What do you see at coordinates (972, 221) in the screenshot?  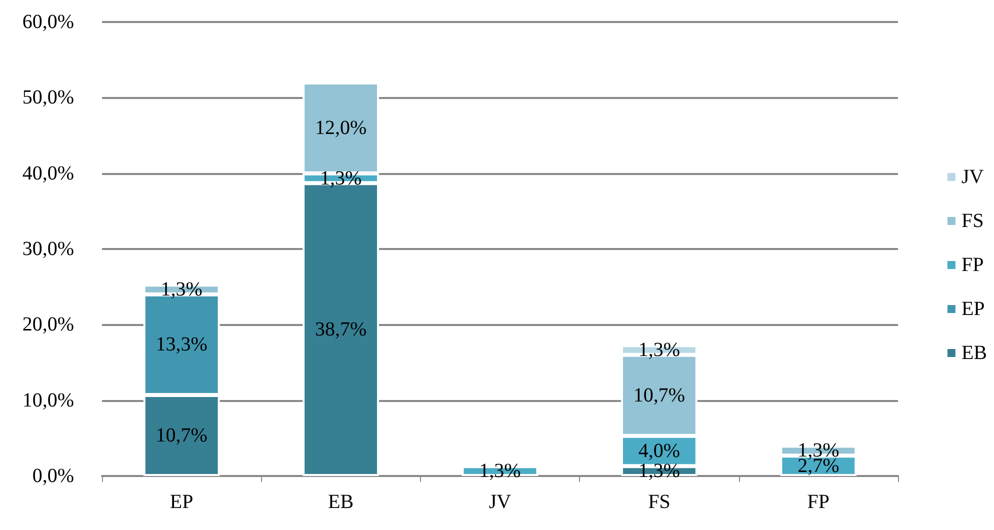 I see `legend-label: FS` at bounding box center [972, 221].